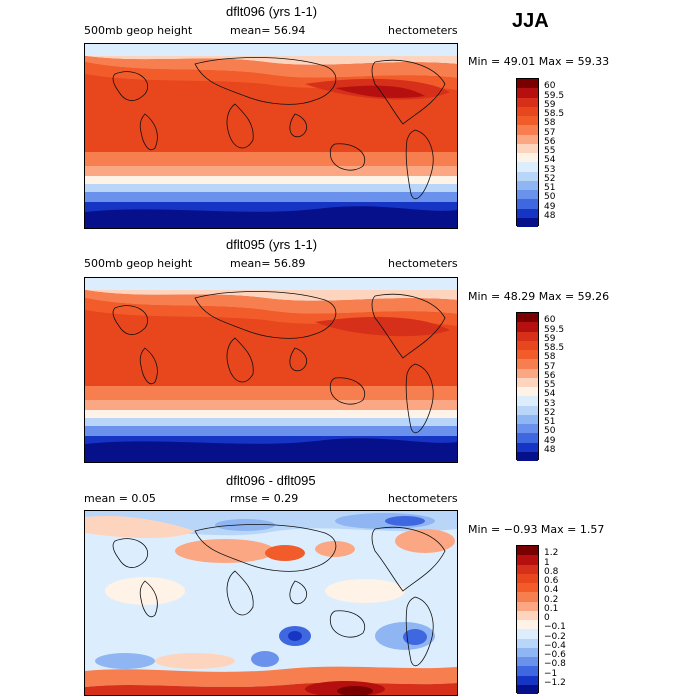 The width and height of the screenshot is (700, 700). I want to click on panel-1-map-svg, so click(271, 136).